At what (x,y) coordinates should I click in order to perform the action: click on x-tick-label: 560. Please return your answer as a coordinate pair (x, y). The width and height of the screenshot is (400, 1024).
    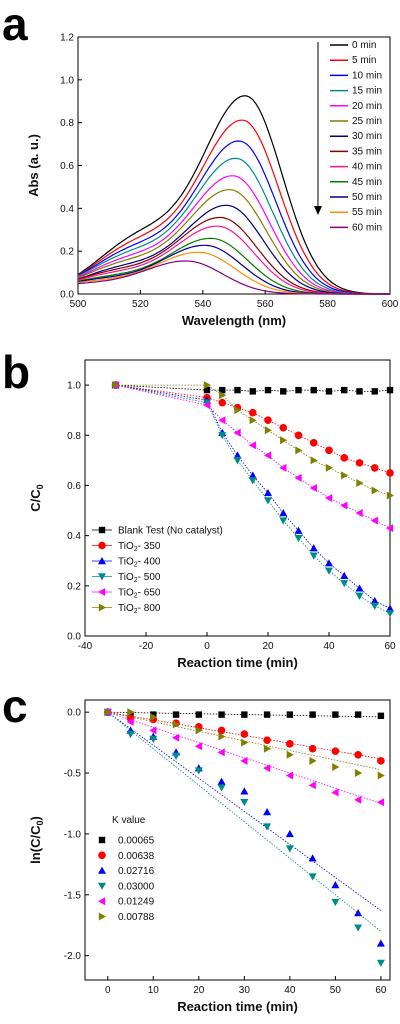
    Looking at the image, I should click on (265, 304).